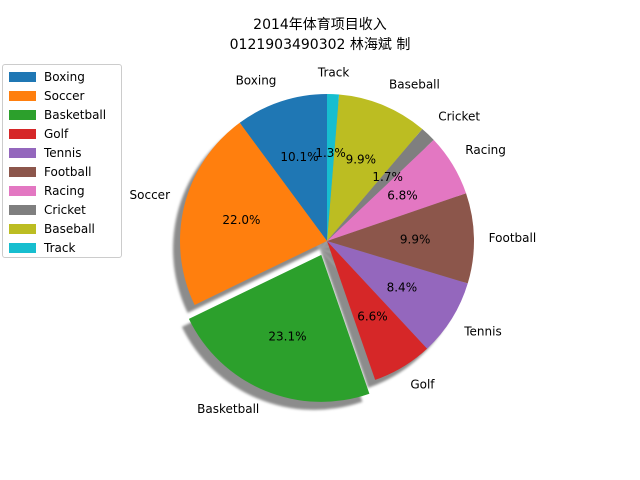 This screenshot has height=480, width=640. I want to click on percent-label-soccer: 22.0%, so click(241, 220).